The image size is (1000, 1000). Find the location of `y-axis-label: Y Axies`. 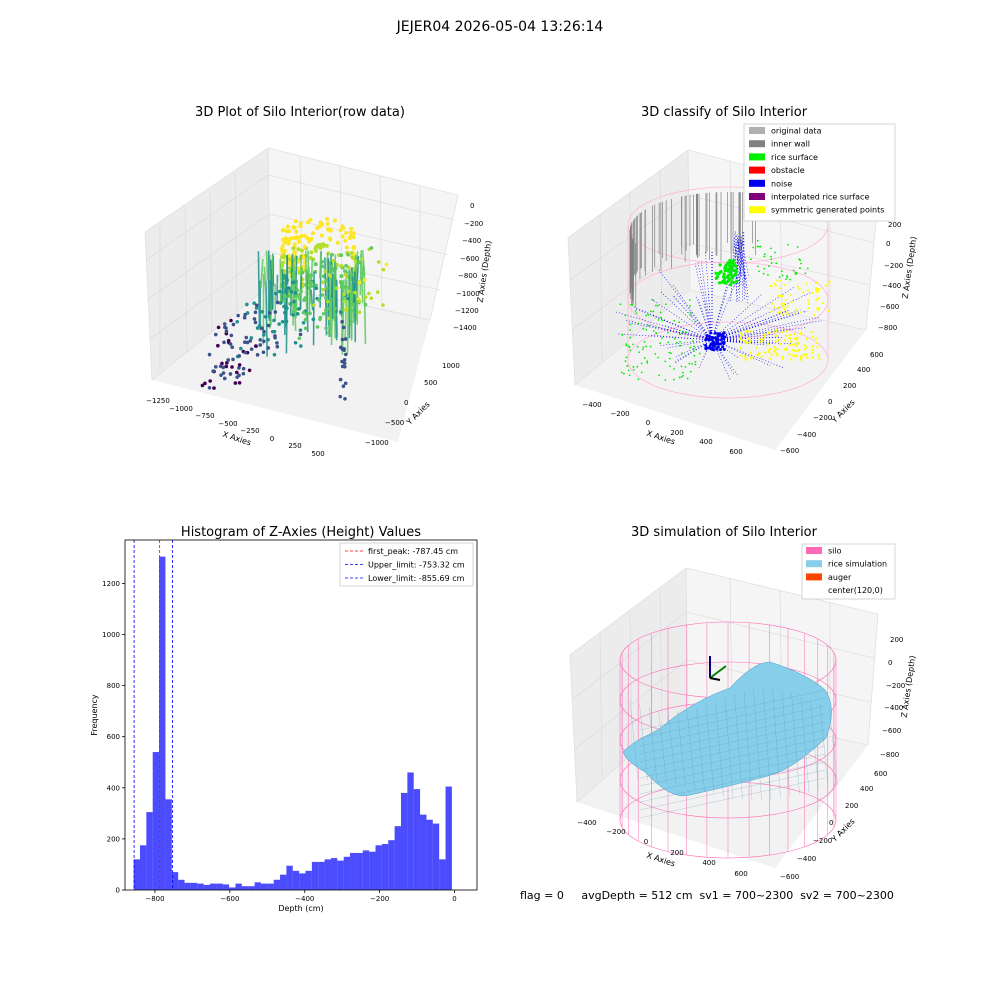

y-axis-label: Y Axies is located at coordinates (843, 412).